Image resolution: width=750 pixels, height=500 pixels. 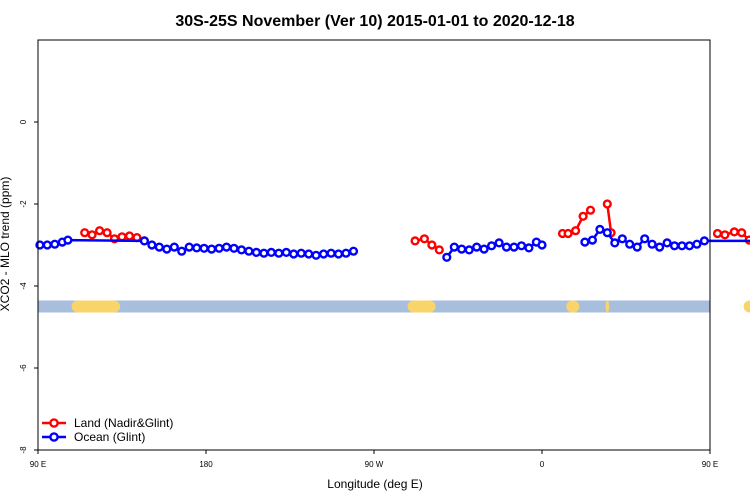 What do you see at coordinates (374, 464) in the screenshot?
I see `x-tick-label: 90 W` at bounding box center [374, 464].